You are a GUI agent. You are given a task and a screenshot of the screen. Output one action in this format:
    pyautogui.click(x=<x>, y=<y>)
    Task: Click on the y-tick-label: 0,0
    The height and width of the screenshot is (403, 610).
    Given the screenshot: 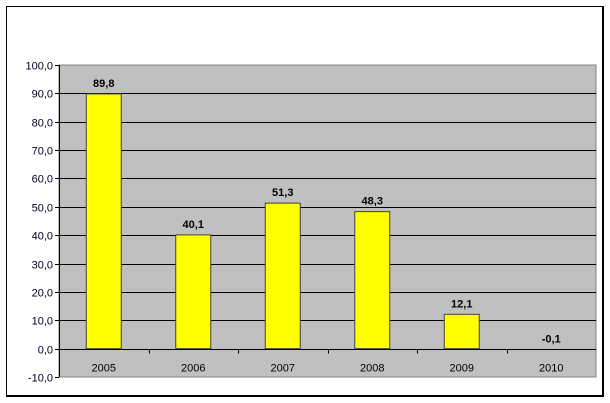 What is the action you would take?
    pyautogui.click(x=45, y=351)
    